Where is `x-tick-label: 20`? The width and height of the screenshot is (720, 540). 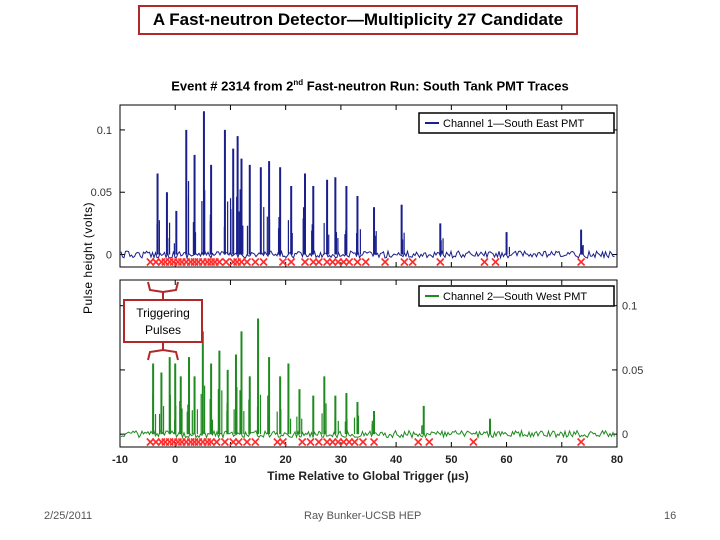
x-tick-label: 20 is located at coordinates (286, 460).